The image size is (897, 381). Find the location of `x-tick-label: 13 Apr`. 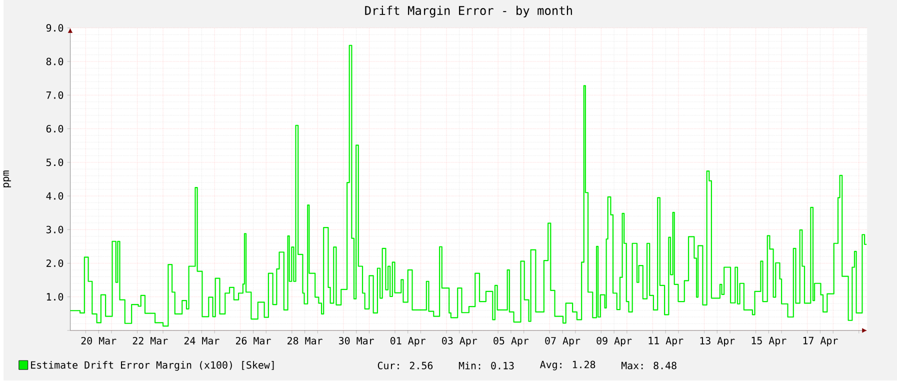

x-tick-label: 13 Apr is located at coordinates (717, 342).